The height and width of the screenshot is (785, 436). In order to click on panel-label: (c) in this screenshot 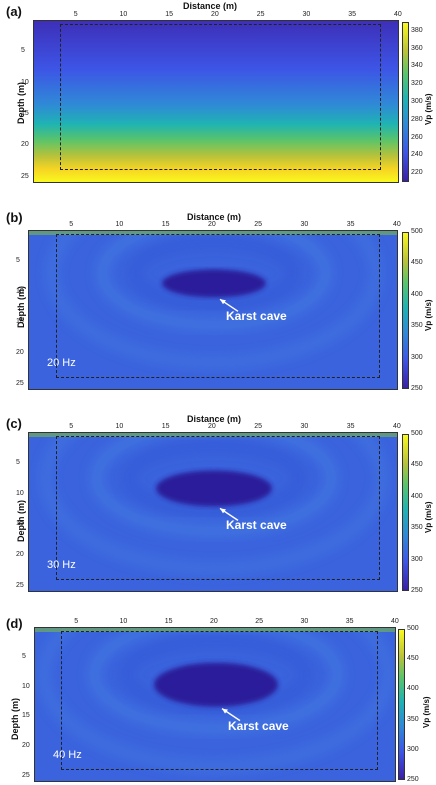, I will do `click(14, 423)`.